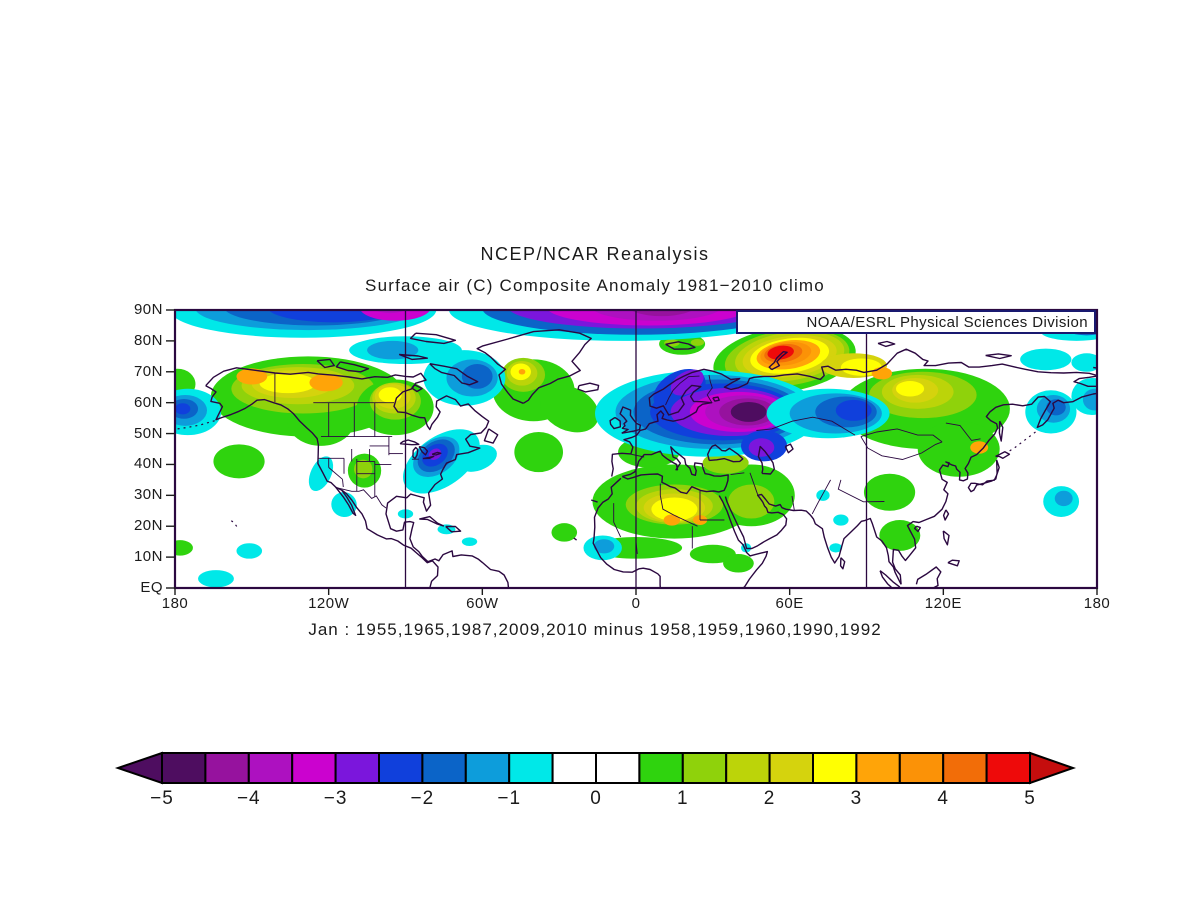 The height and width of the screenshot is (921, 1190). What do you see at coordinates (422, 798) in the screenshot?
I see `colorbar-tick-label: −2` at bounding box center [422, 798].